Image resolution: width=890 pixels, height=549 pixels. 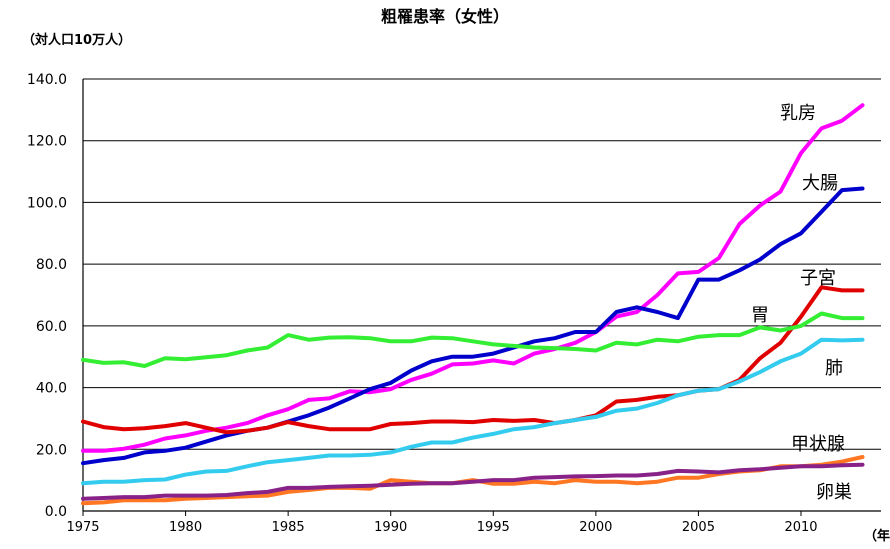 I want to click on series-line-卵巣, so click(x=473, y=481).